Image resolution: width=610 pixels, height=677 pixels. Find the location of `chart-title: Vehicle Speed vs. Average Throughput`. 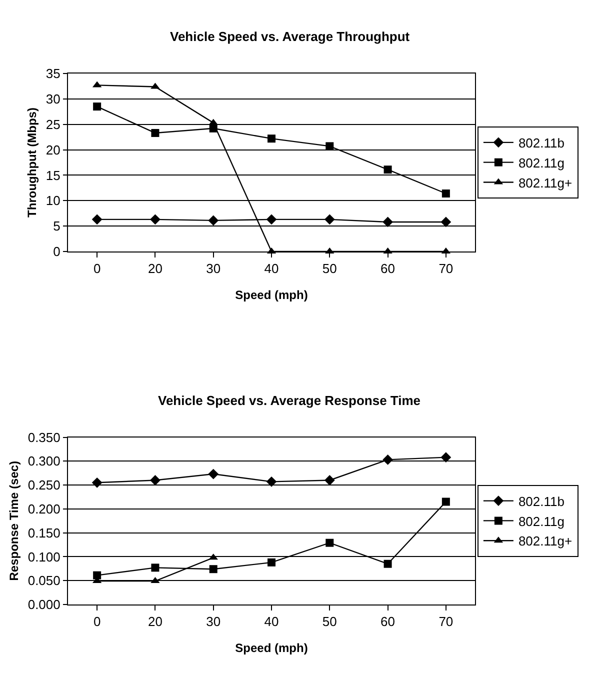

chart-title: Vehicle Speed vs. Average Throughput is located at coordinates (290, 36).